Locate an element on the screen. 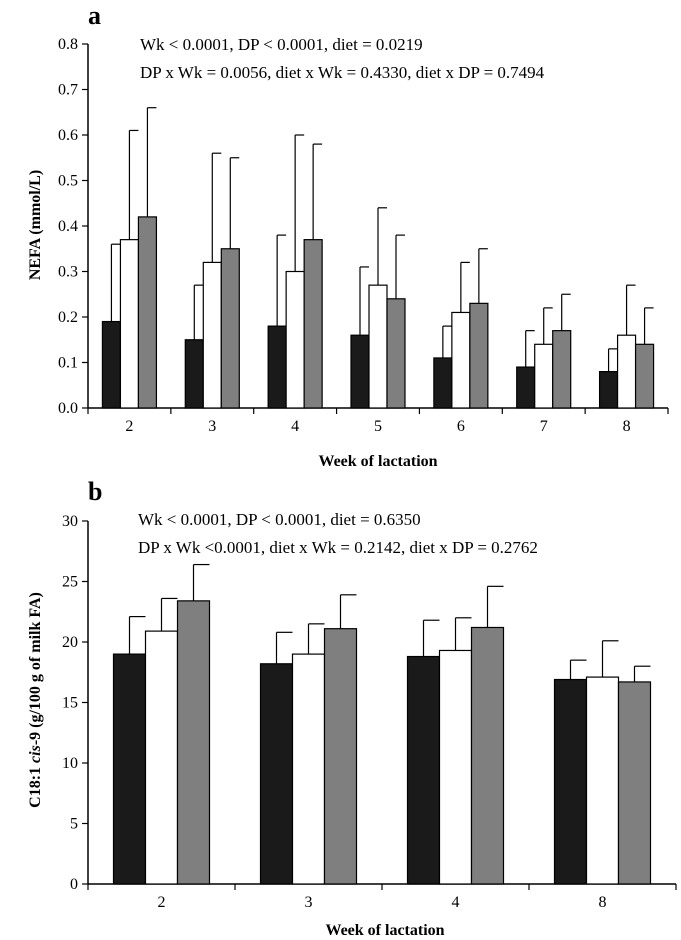  panel-a-x-tick-label: 8 is located at coordinates (627, 426).